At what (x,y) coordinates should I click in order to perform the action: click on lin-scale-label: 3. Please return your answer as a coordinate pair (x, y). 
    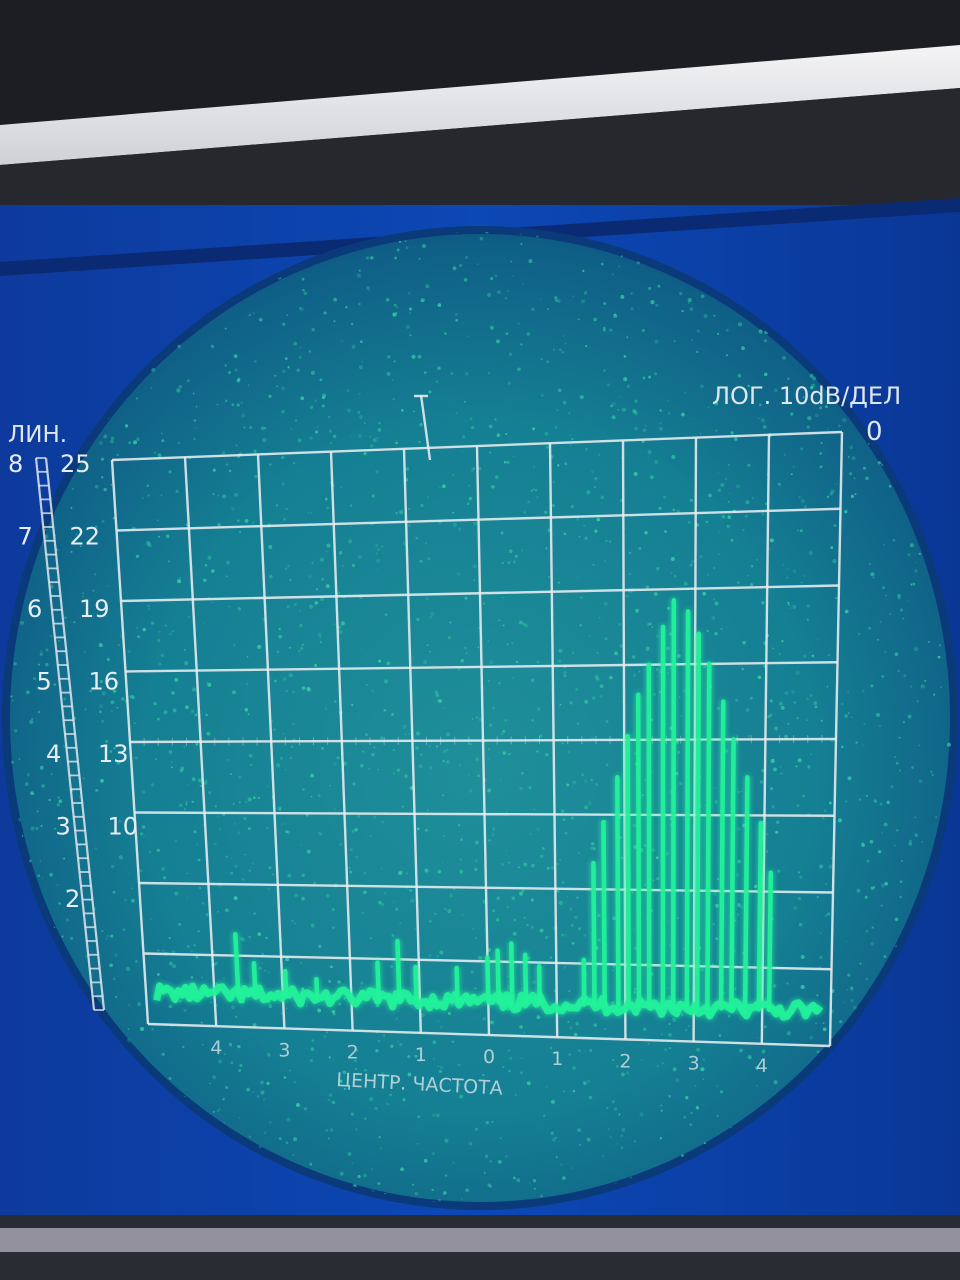
    Looking at the image, I should click on (63, 827).